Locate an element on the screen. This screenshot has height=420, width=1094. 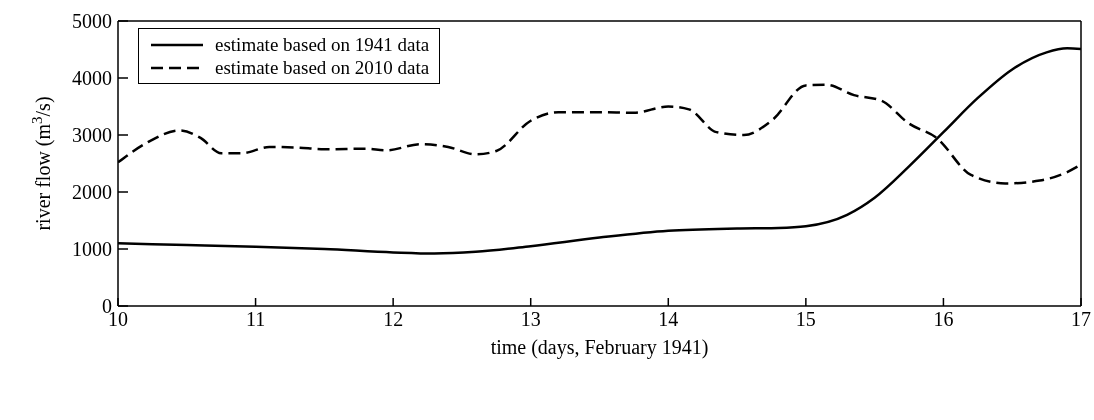
legend-label: estimate based on 1941 data is located at coordinates (322, 44).